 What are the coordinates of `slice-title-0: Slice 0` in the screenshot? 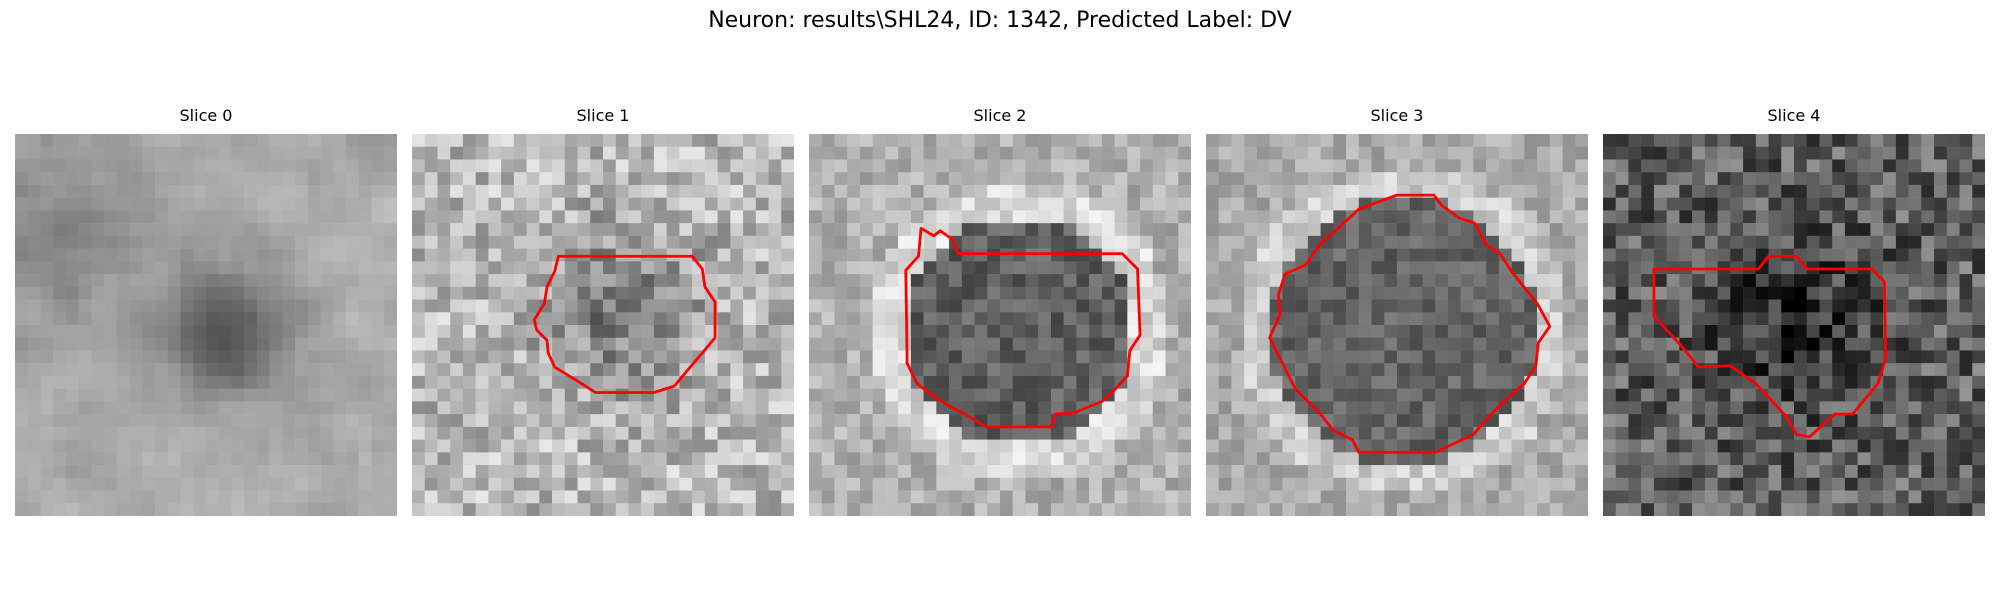 It's located at (206, 115).